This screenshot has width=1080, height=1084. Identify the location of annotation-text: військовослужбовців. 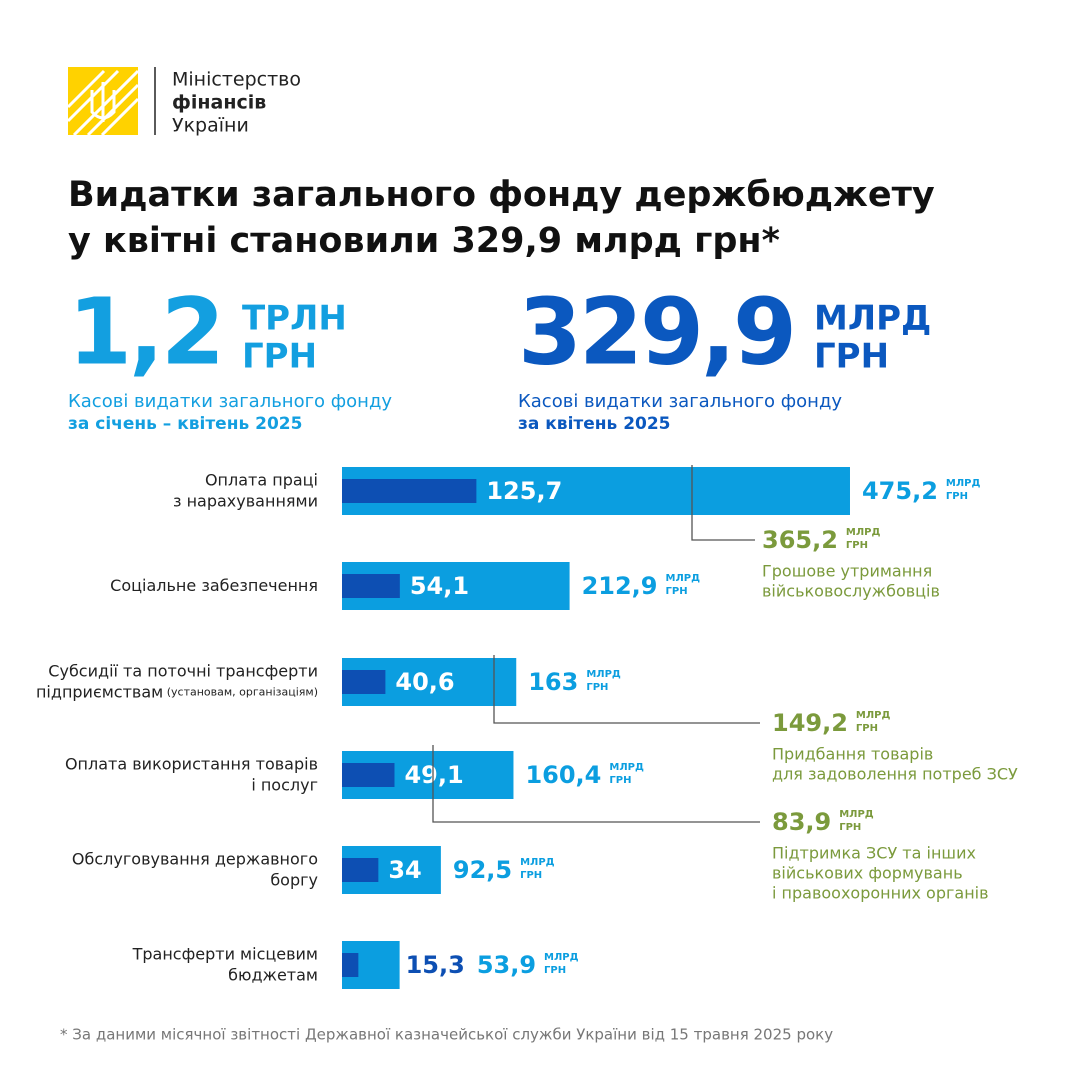
(851, 591).